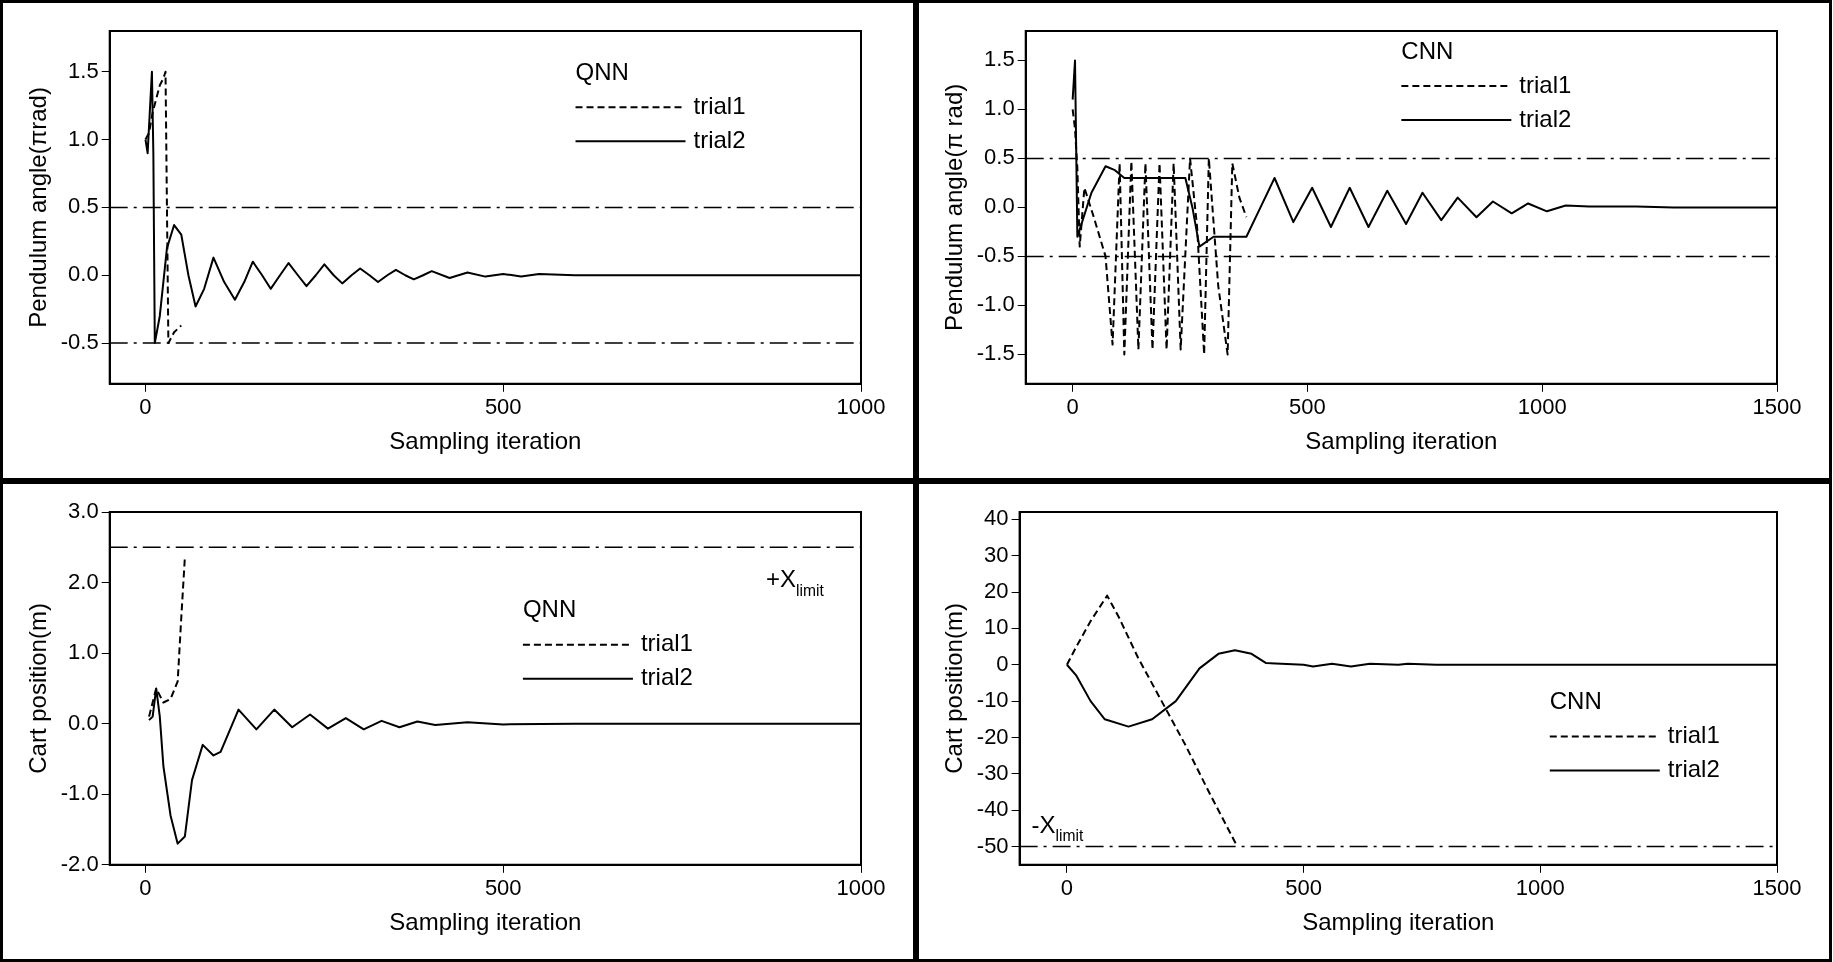 The height and width of the screenshot is (962, 1833). I want to click on y-tick-label: 20, so click(996, 591).